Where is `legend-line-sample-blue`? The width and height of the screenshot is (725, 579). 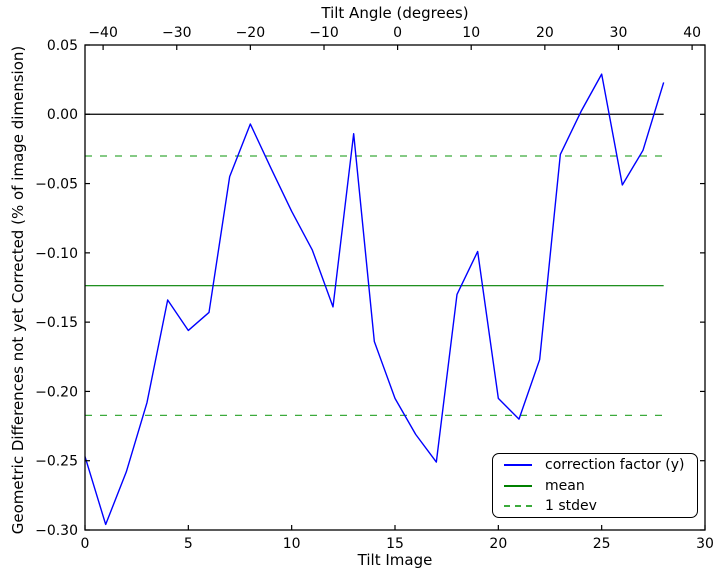 legend-line-sample-blue is located at coordinates (518, 464).